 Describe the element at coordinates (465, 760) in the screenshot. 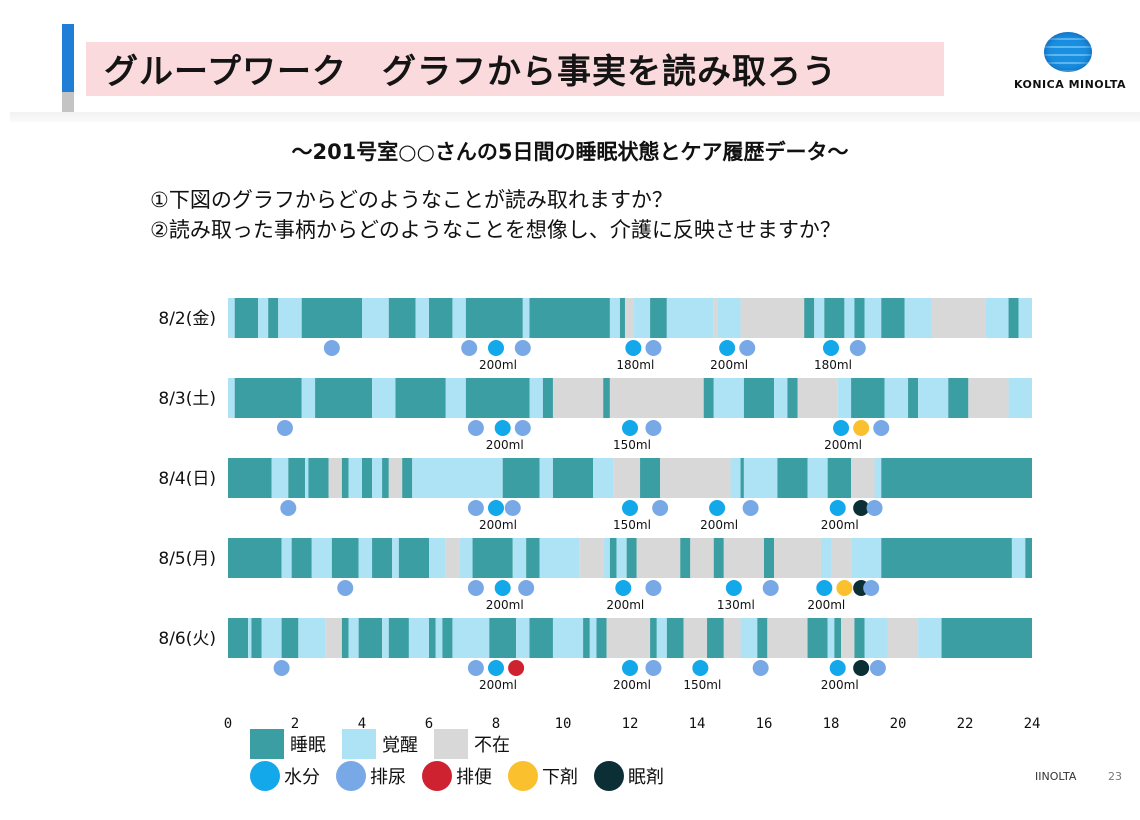

I see `legend: 睡眠 覚醒 不在 水分 排尿 排便 下剤 眠剤` at that location.